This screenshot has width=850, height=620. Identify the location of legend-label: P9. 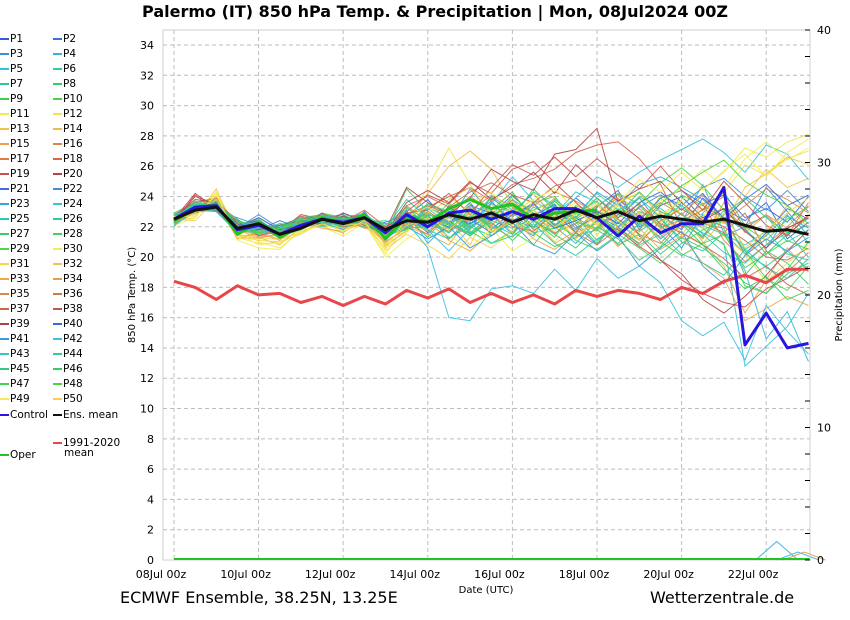
(17, 99).